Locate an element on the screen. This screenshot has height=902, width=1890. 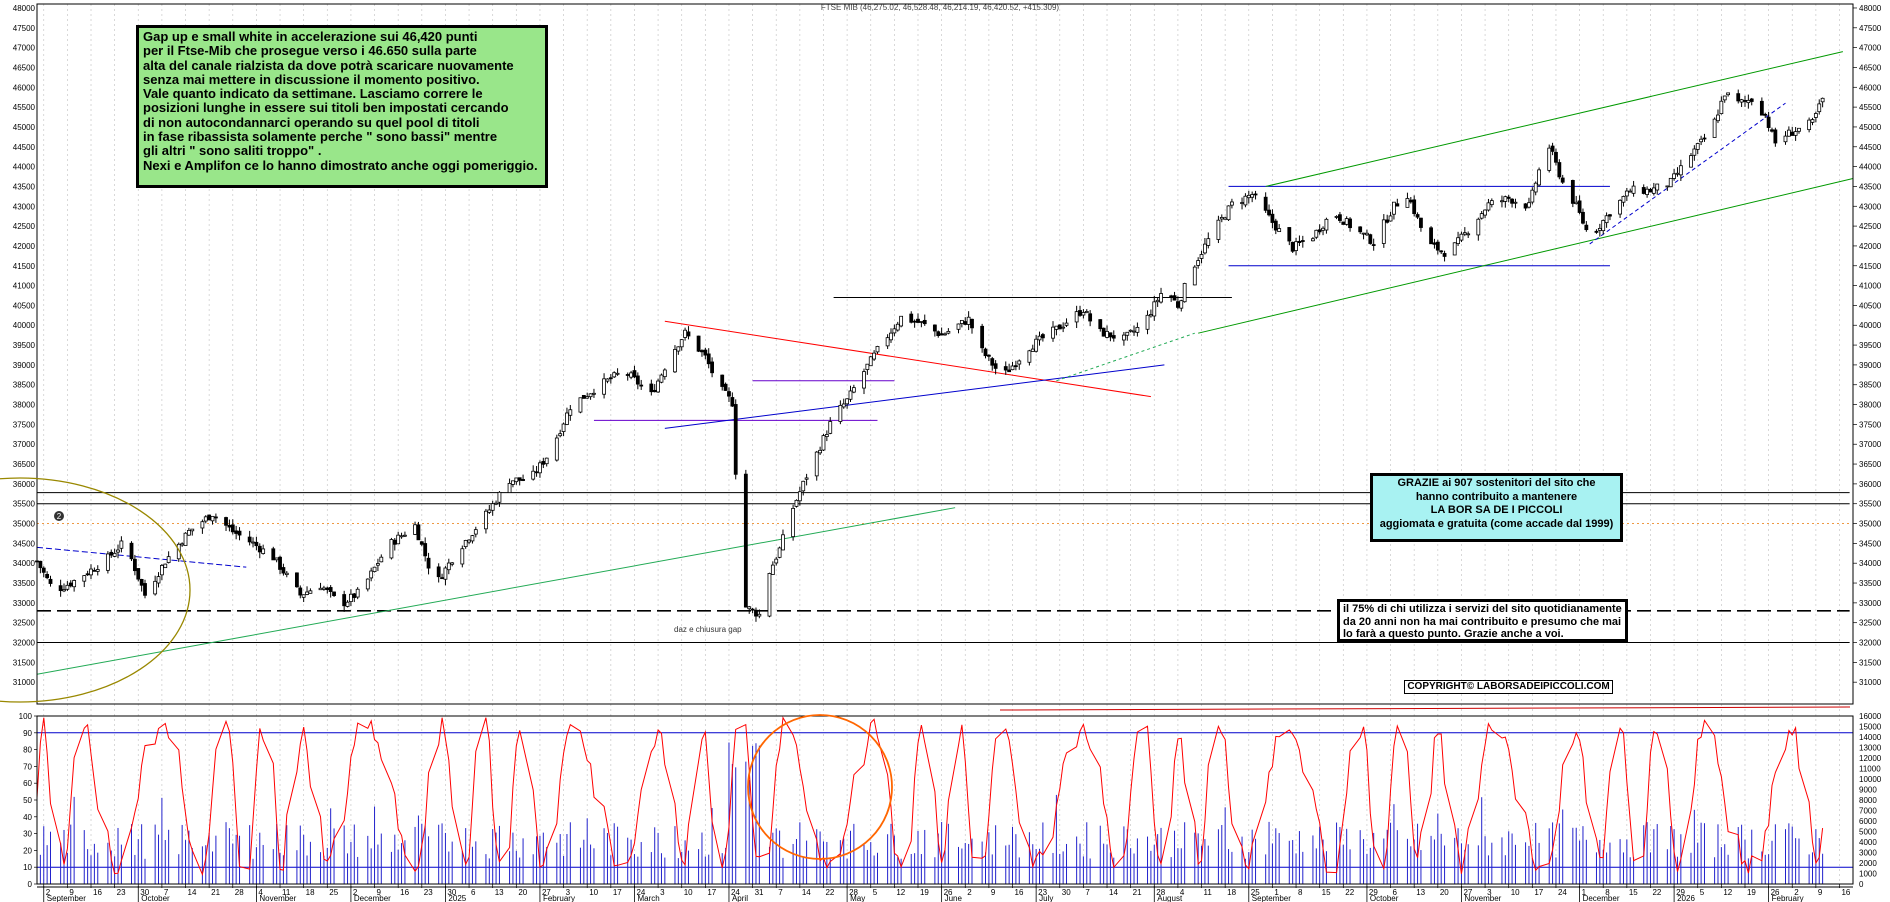
y-tick-label-left: 34000 is located at coordinates (24, 563).